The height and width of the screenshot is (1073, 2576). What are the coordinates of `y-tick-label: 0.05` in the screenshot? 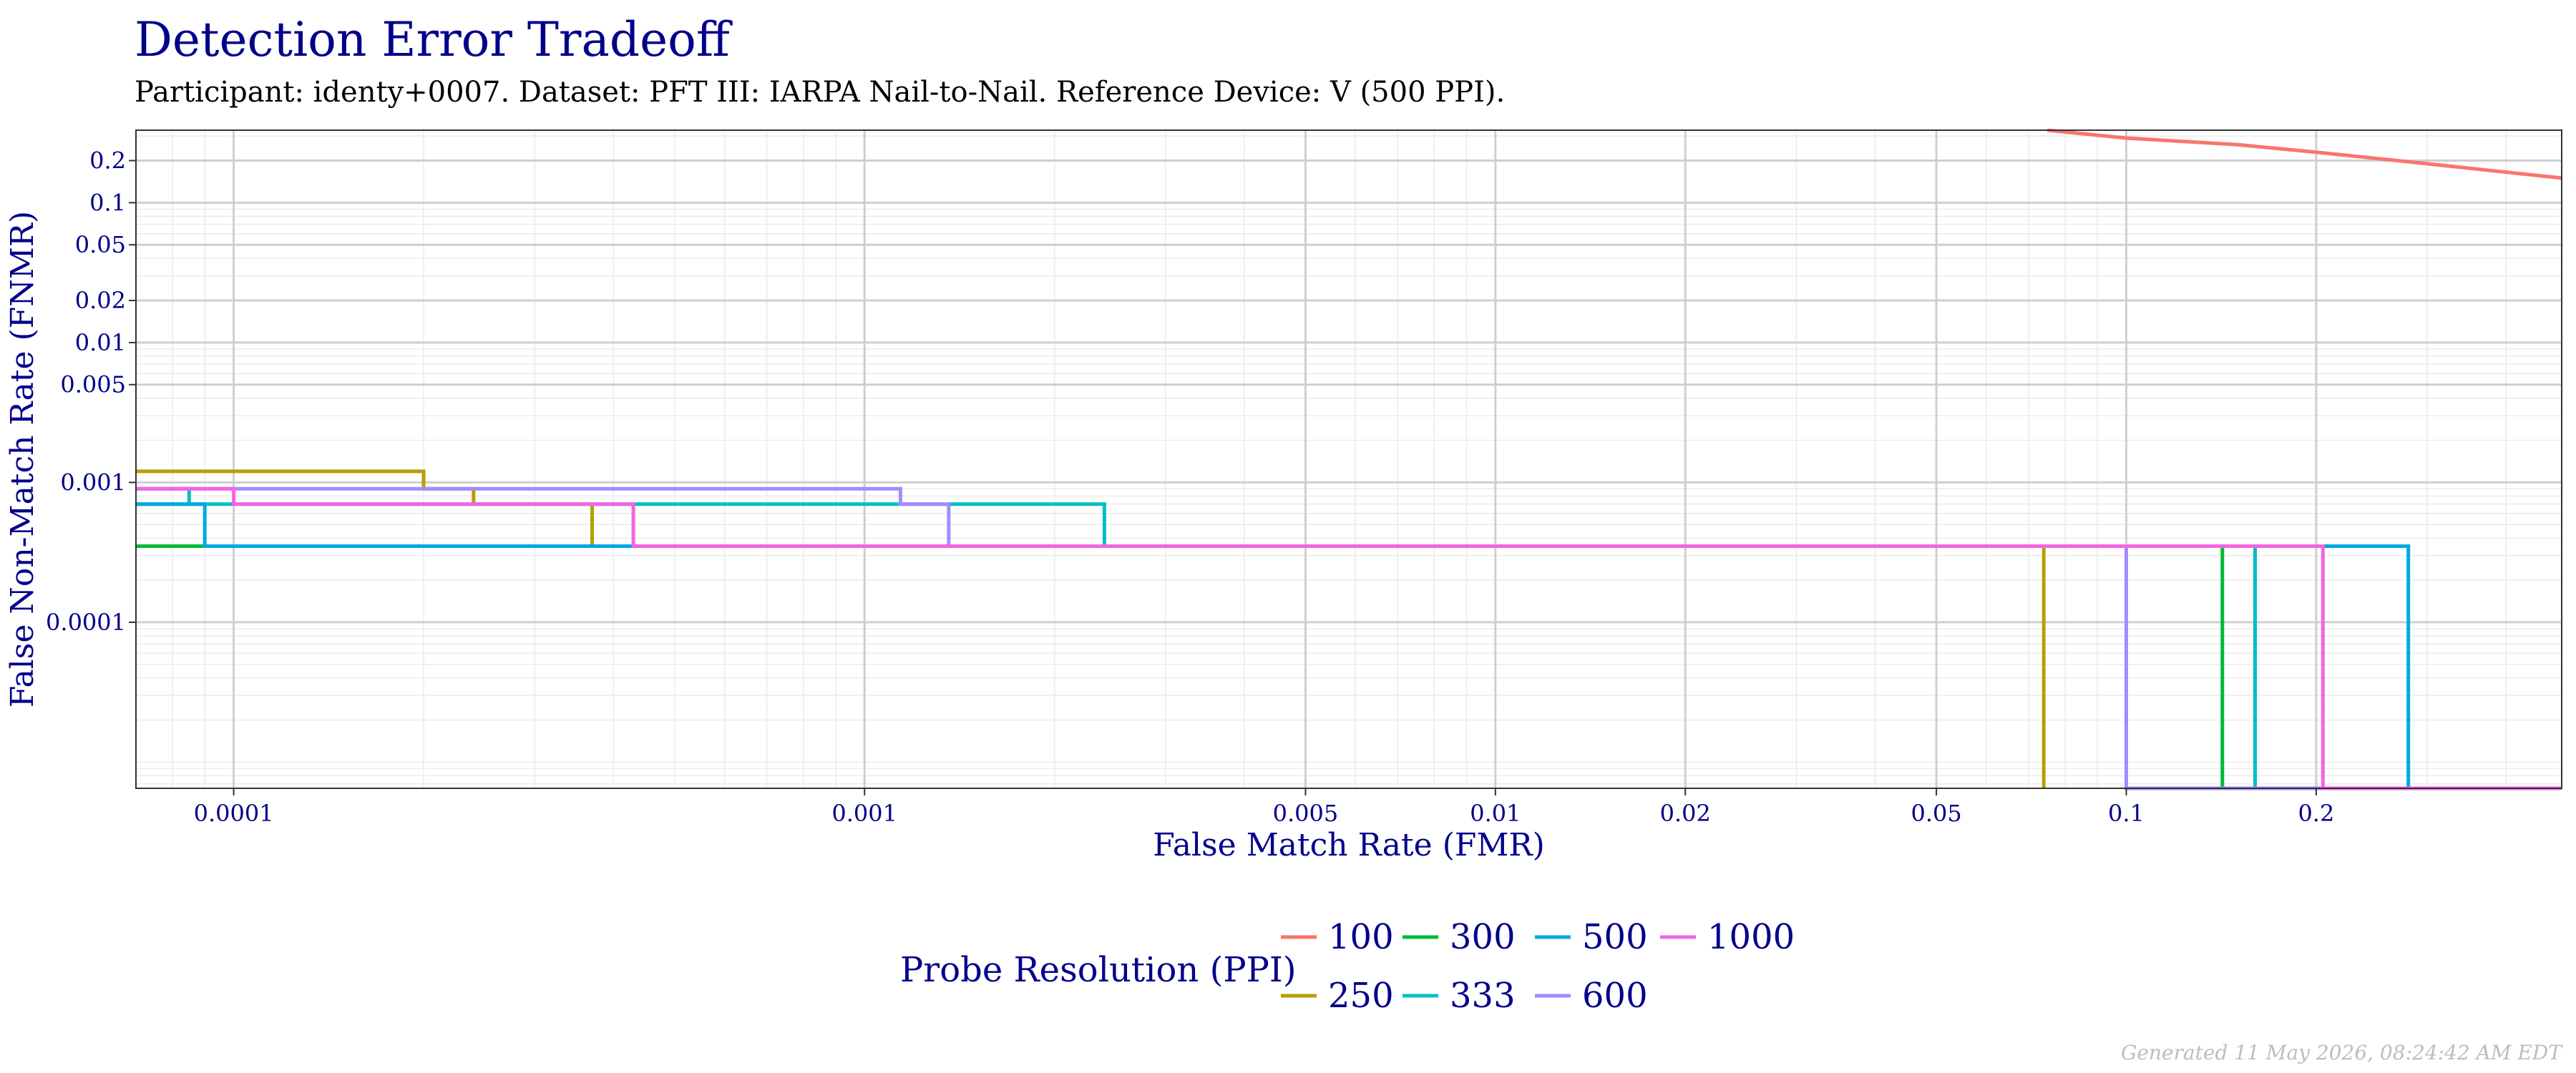 It's located at (100, 244).